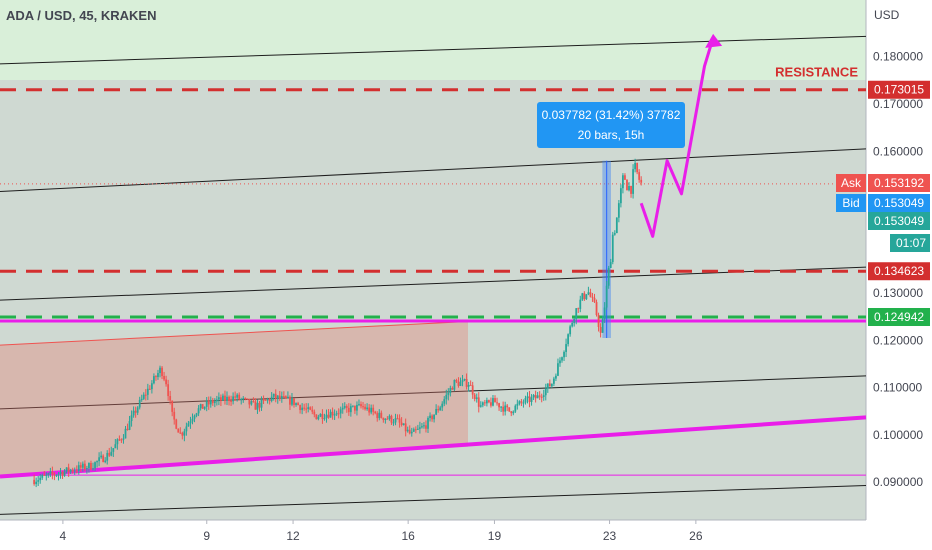  I want to click on currency-label: USD, so click(887, 15).